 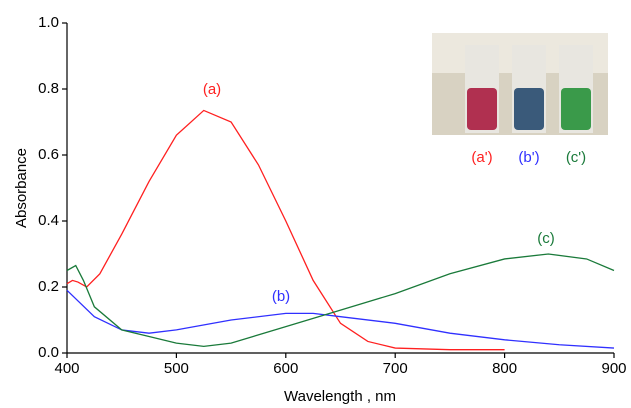 What do you see at coordinates (66, 368) in the screenshot?
I see `x-tick-label: 400` at bounding box center [66, 368].